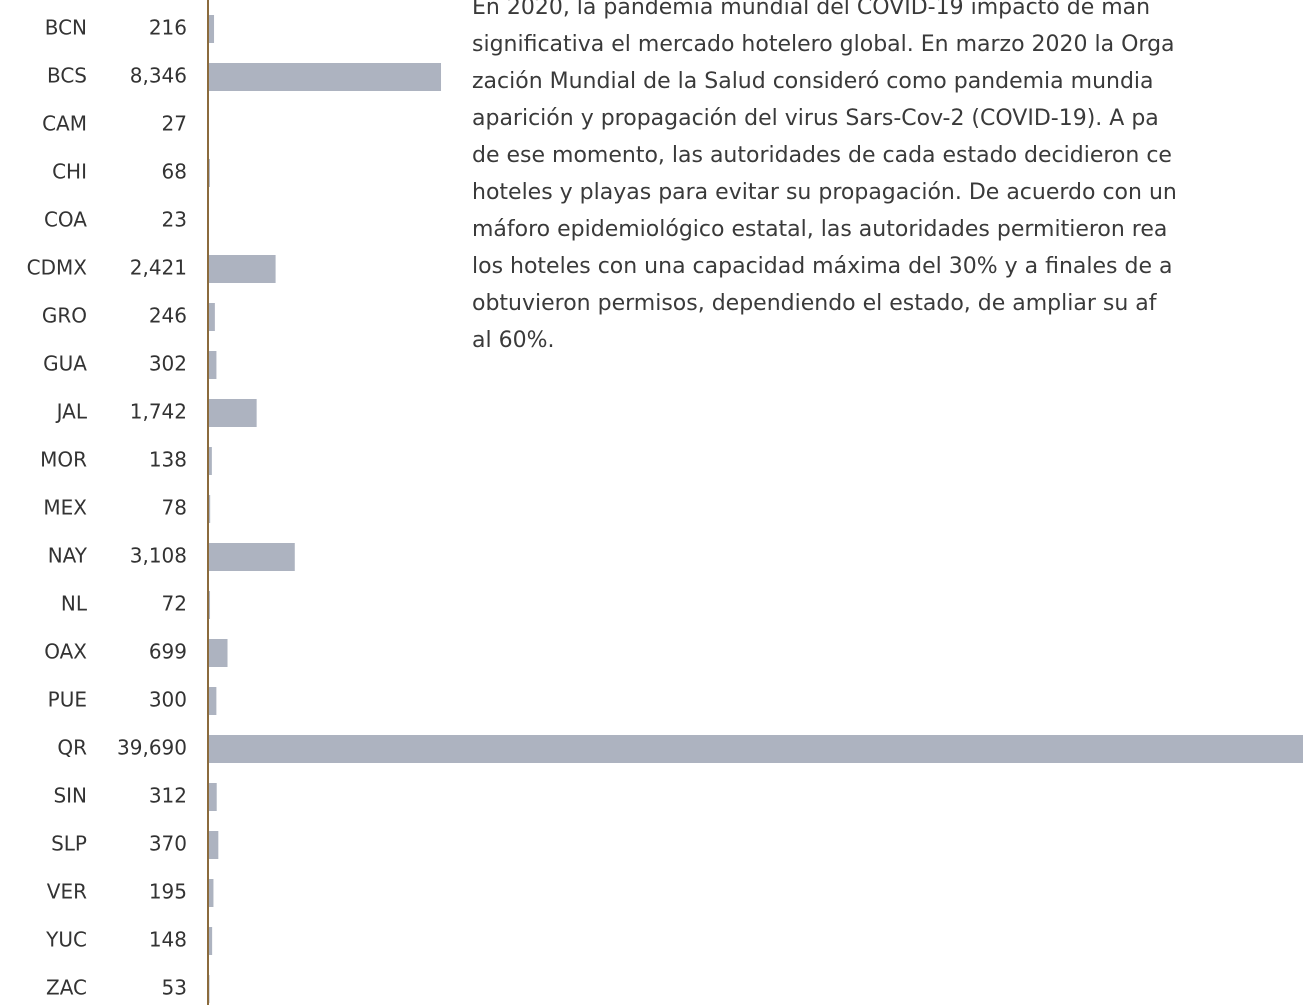 The width and height of the screenshot is (1303, 1005). What do you see at coordinates (66, 940) in the screenshot?
I see `category-label: YUC` at bounding box center [66, 940].